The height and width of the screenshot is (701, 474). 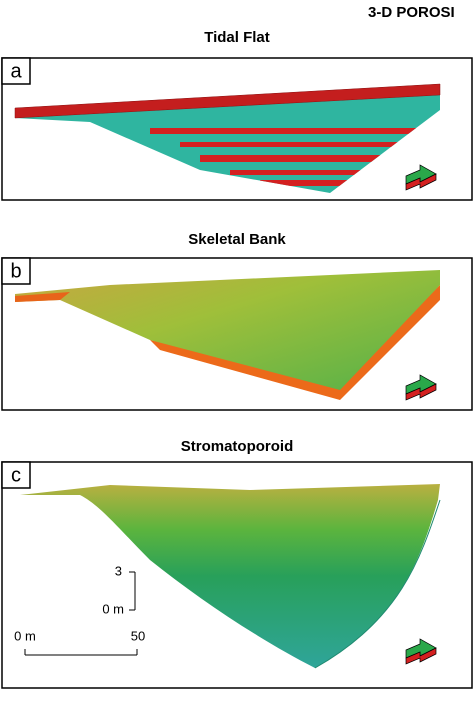 What do you see at coordinates (237, 446) in the screenshot?
I see `panel-title: Stromatoporoid` at bounding box center [237, 446].